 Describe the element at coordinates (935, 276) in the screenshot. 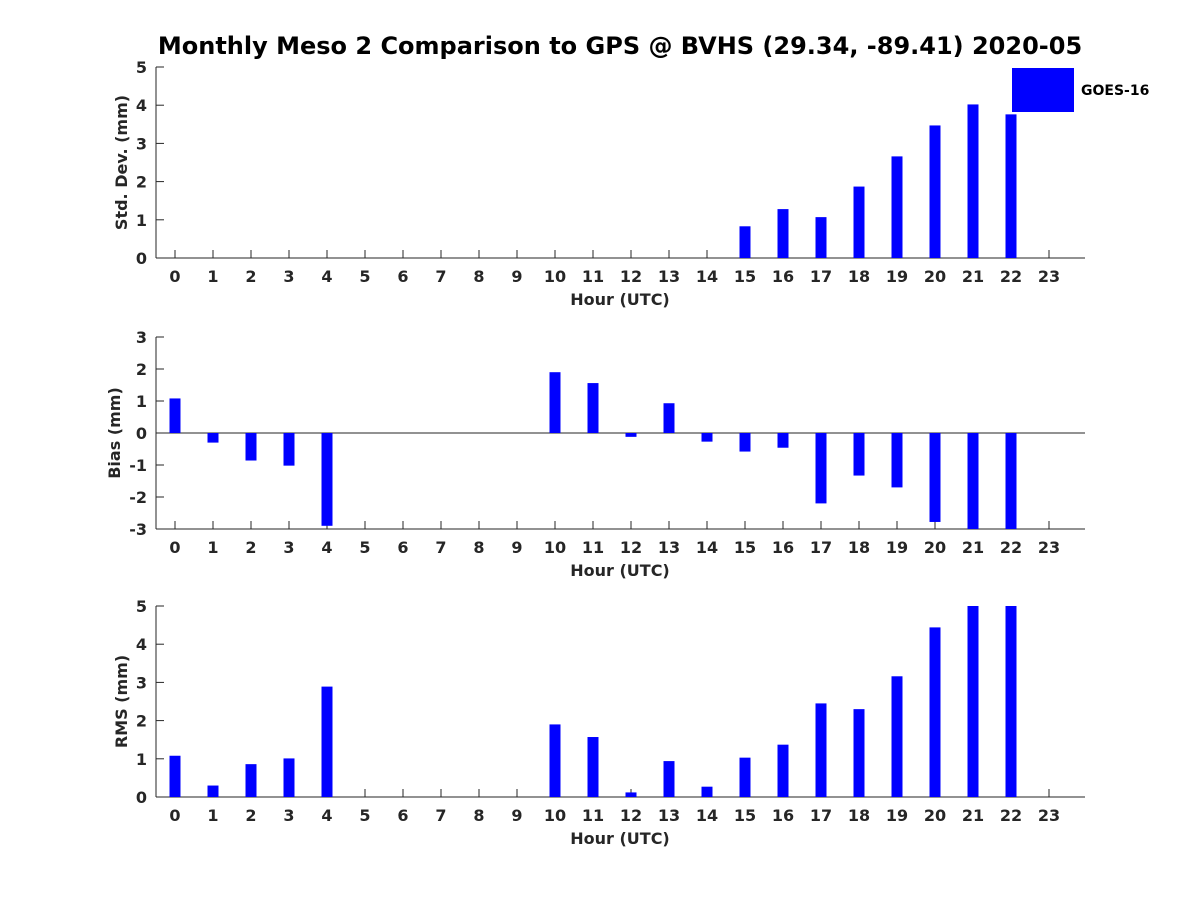

I see `x-tick-label: 20` at that location.